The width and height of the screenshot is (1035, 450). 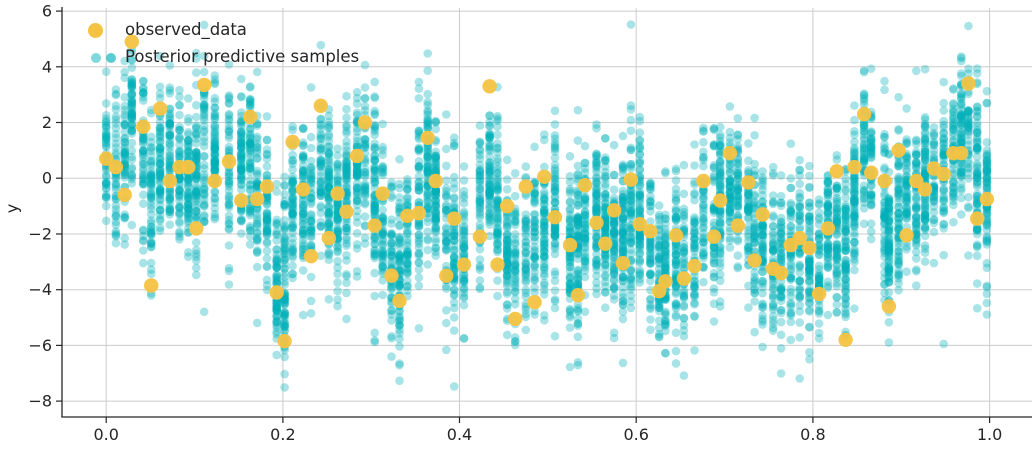 I want to click on legend-label-posterior-predictive: Posterior predictive samples, so click(x=242, y=57).